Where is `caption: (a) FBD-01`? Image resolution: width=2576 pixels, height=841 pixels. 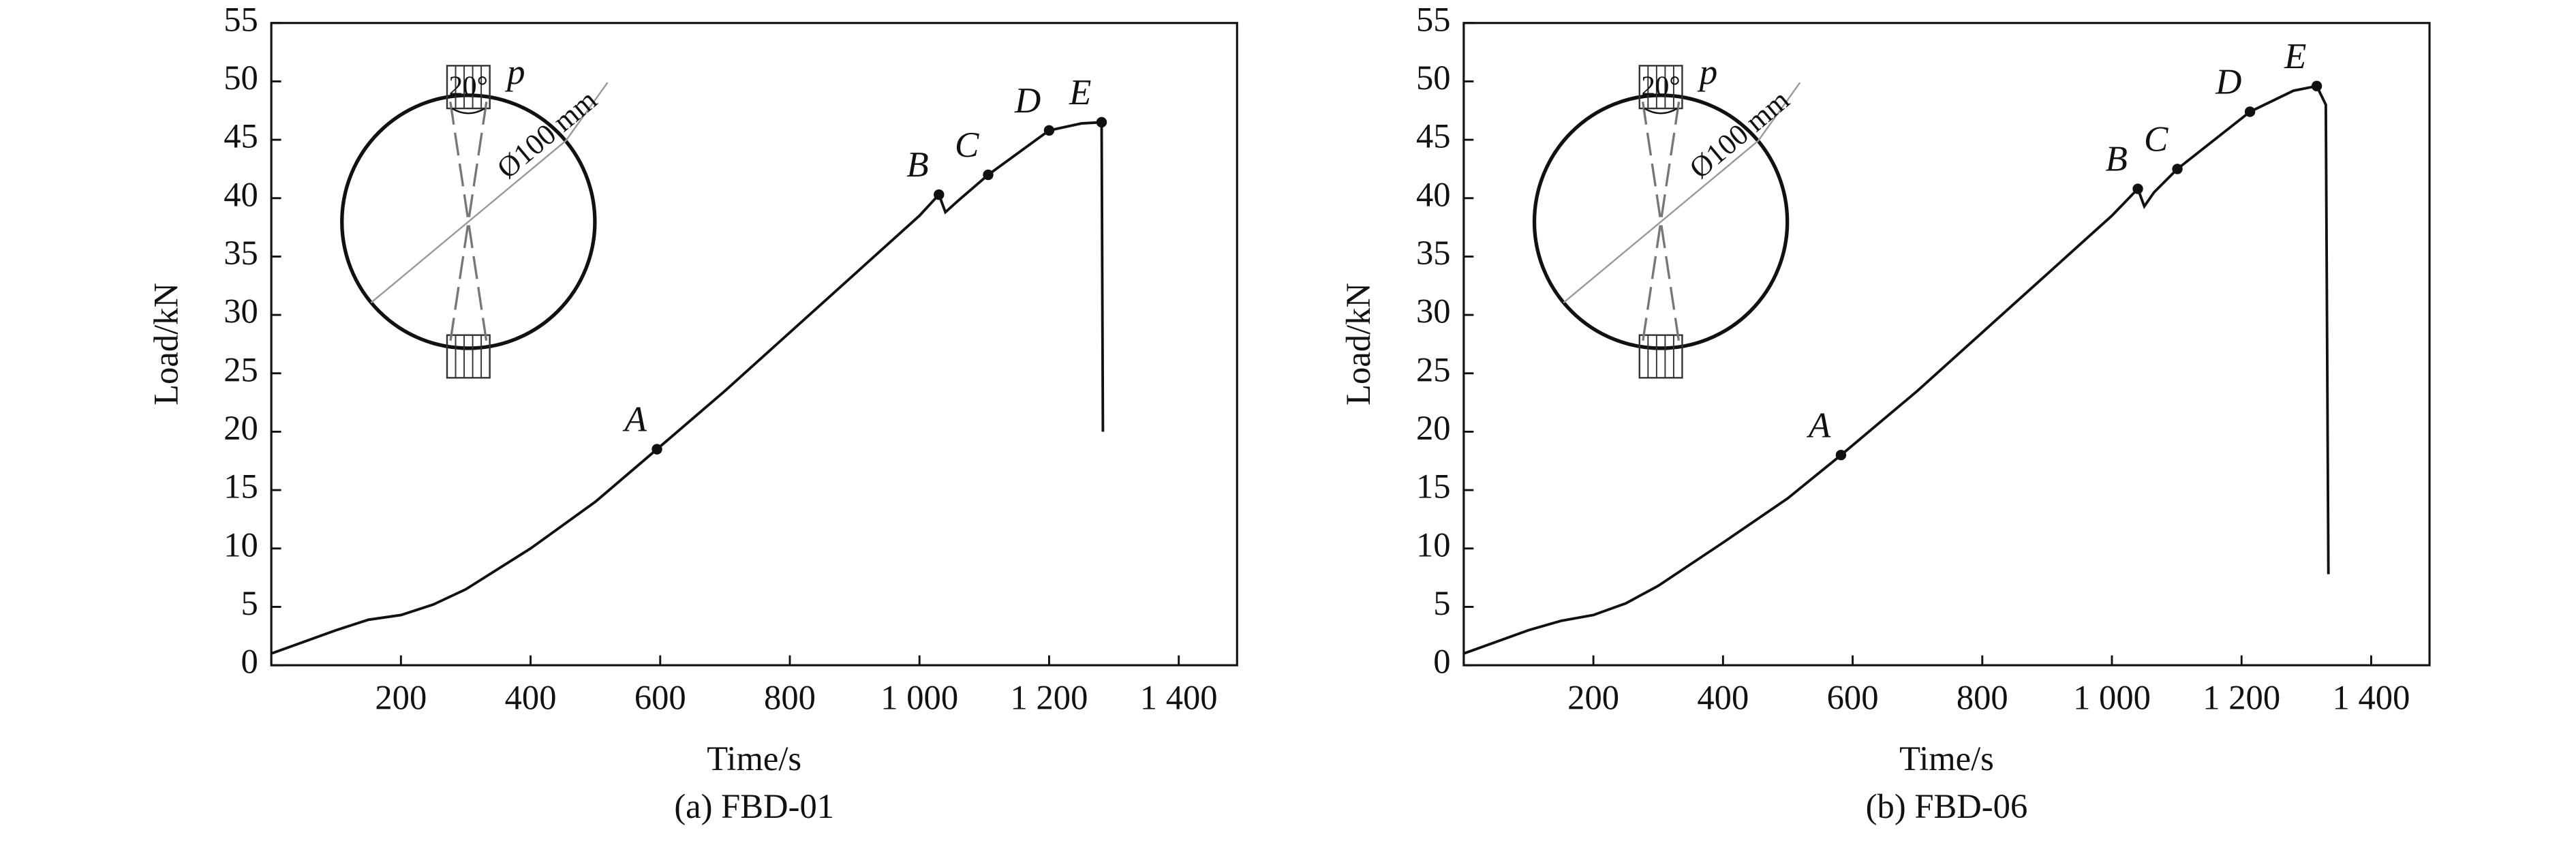
caption: (a) FBD-01 is located at coordinates (754, 806).